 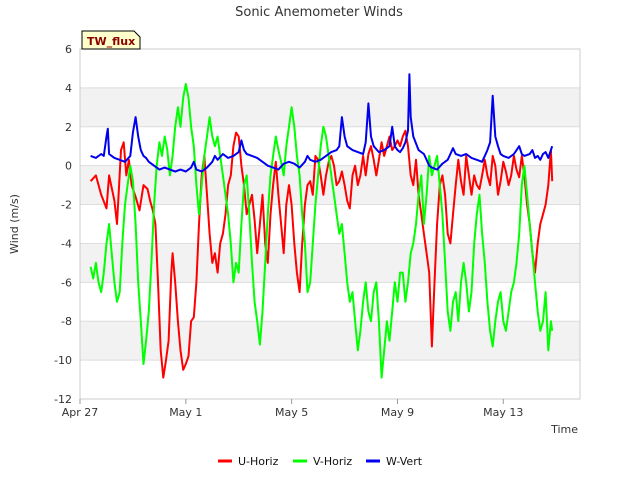 What do you see at coordinates (258, 461) in the screenshot?
I see `legend-label: U-Horiz` at bounding box center [258, 461].